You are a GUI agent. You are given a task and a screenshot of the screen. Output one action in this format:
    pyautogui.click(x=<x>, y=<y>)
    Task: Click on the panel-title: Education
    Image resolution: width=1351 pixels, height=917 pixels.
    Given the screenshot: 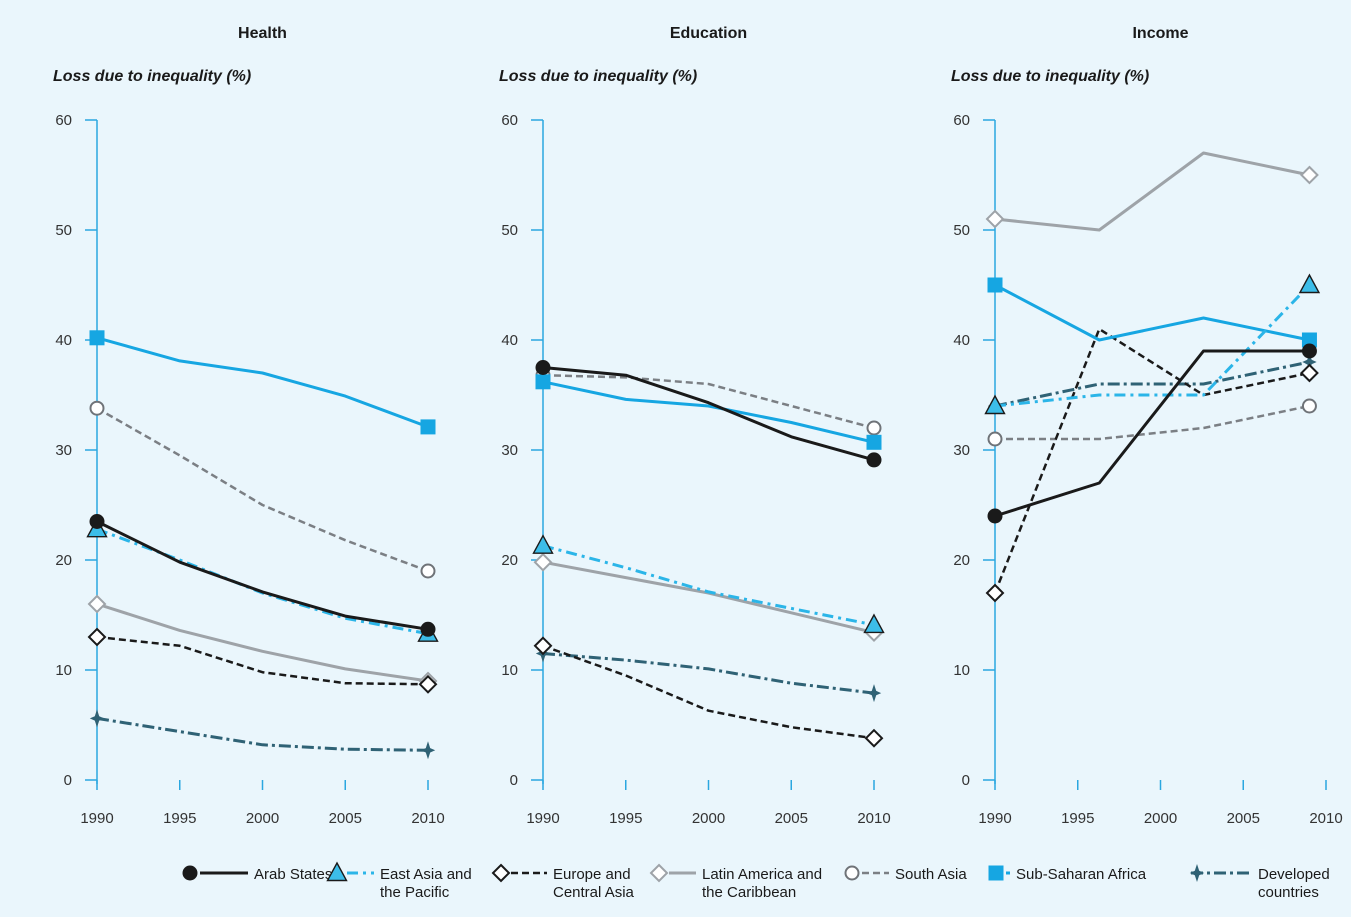 What is the action you would take?
    pyautogui.click(x=708, y=33)
    